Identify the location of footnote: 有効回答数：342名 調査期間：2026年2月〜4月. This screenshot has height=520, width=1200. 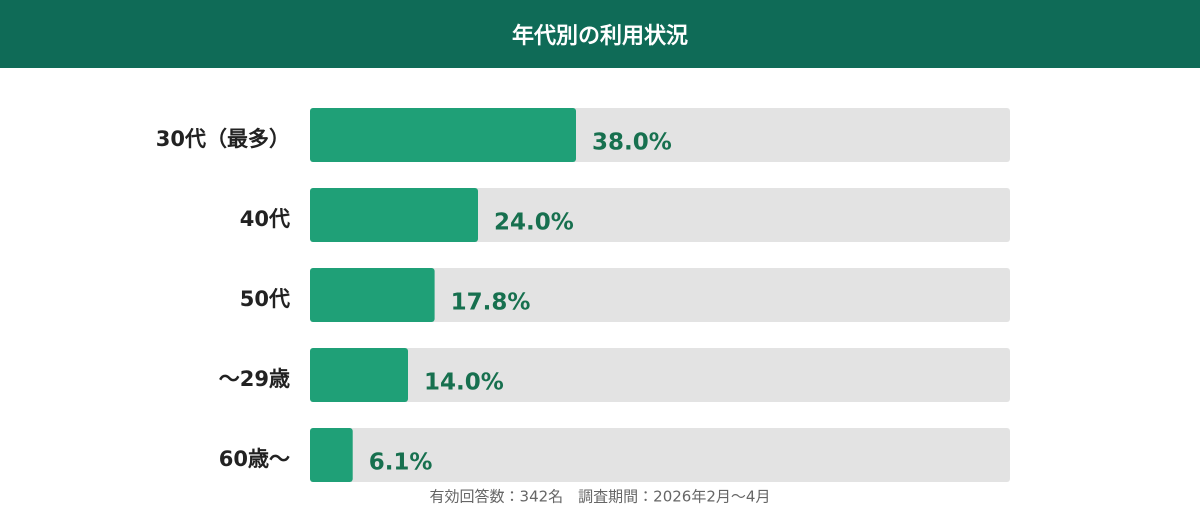
(600, 497).